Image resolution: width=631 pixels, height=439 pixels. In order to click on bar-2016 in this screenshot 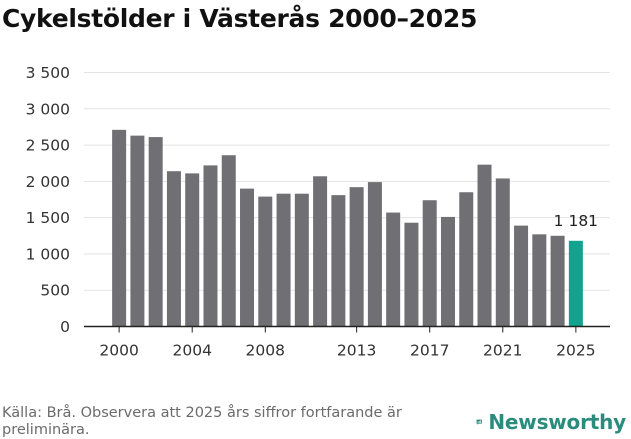, I will do `click(411, 274)`.